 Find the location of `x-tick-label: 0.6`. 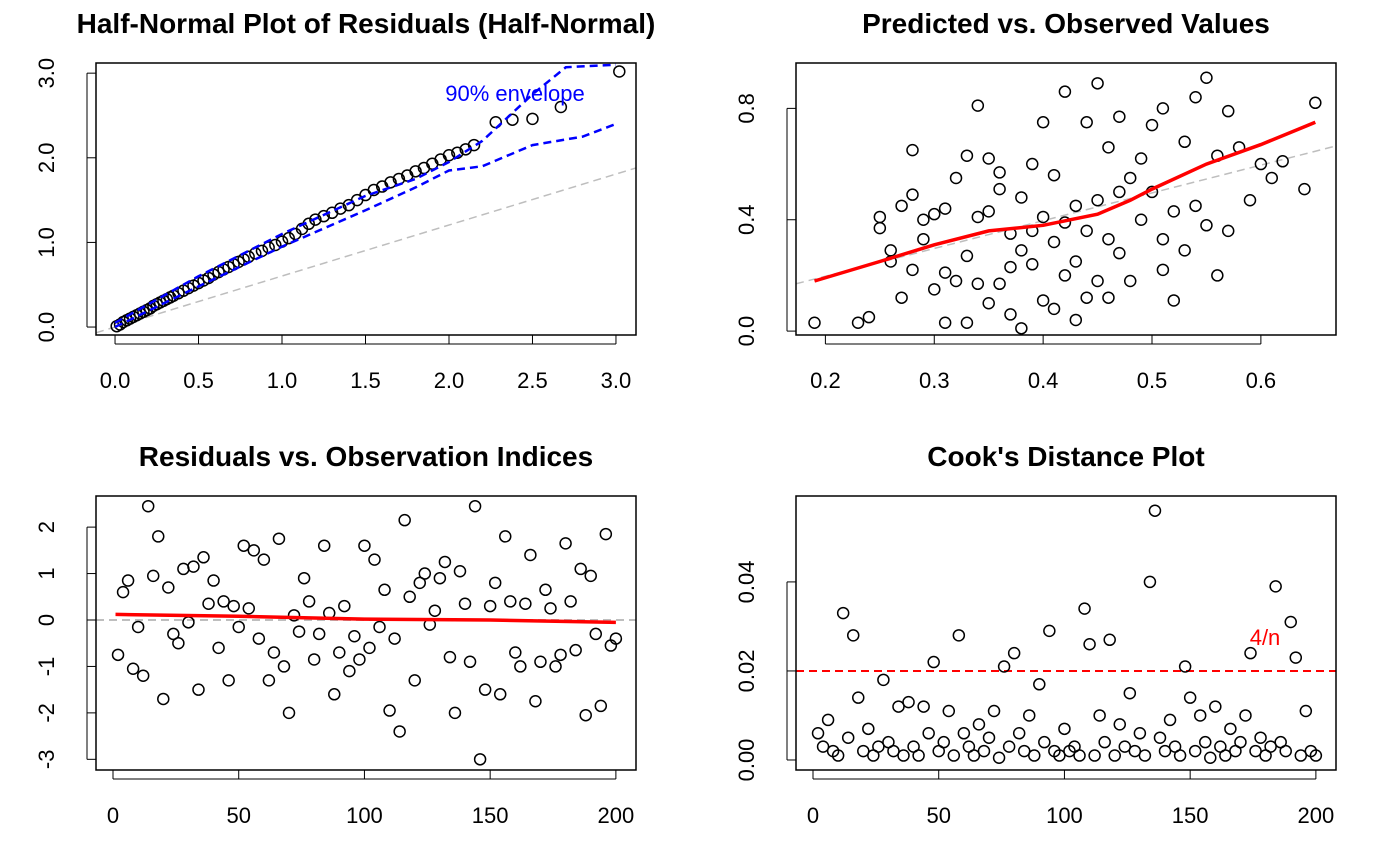

x-tick-label: 0.6 is located at coordinates (1261, 380).